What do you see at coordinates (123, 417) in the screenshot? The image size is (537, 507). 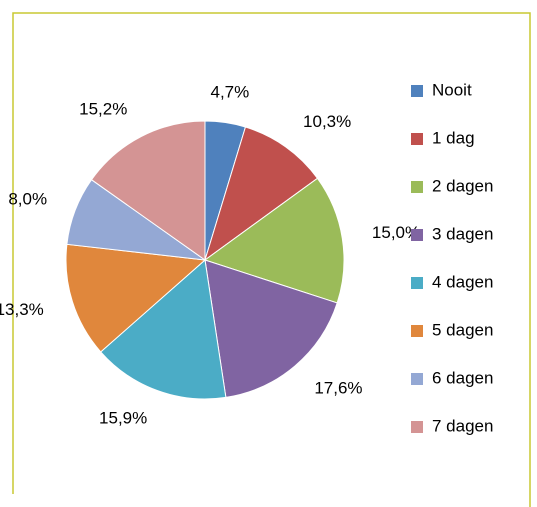 I see `data-label: 15,9%` at bounding box center [123, 417].